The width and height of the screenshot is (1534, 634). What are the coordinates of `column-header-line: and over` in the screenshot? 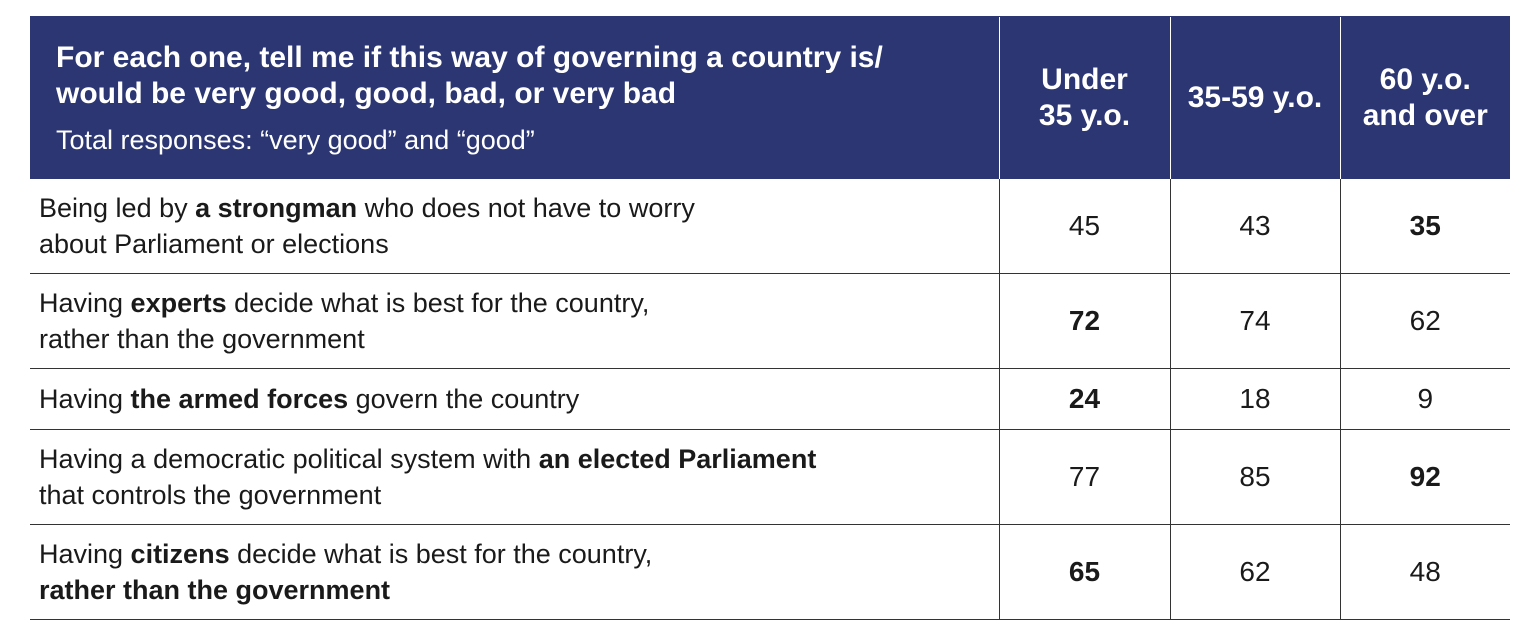 It's located at (1425, 115).